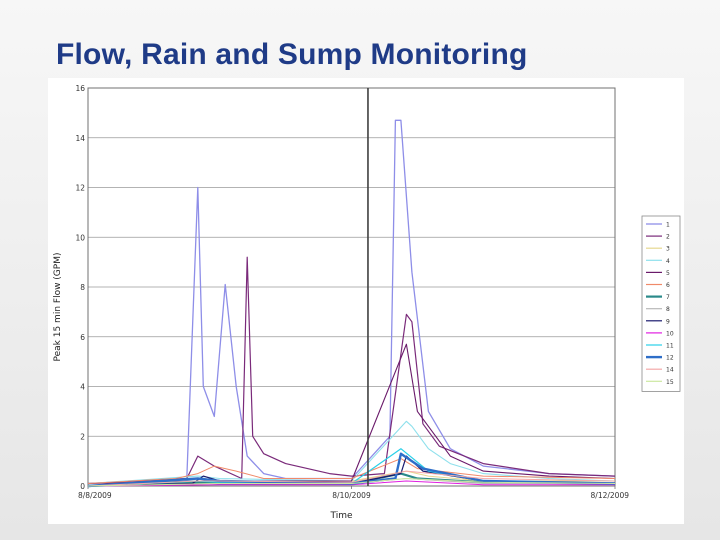  What do you see at coordinates (82, 337) in the screenshot?
I see `y-tick-label: 6` at bounding box center [82, 337].